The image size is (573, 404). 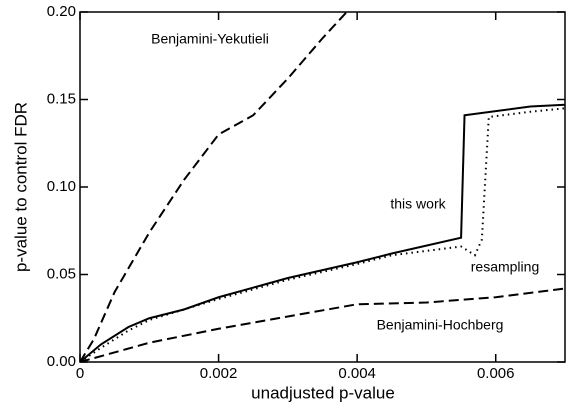 What do you see at coordinates (80, 373) in the screenshot?
I see `x-tick-label: 0` at bounding box center [80, 373].